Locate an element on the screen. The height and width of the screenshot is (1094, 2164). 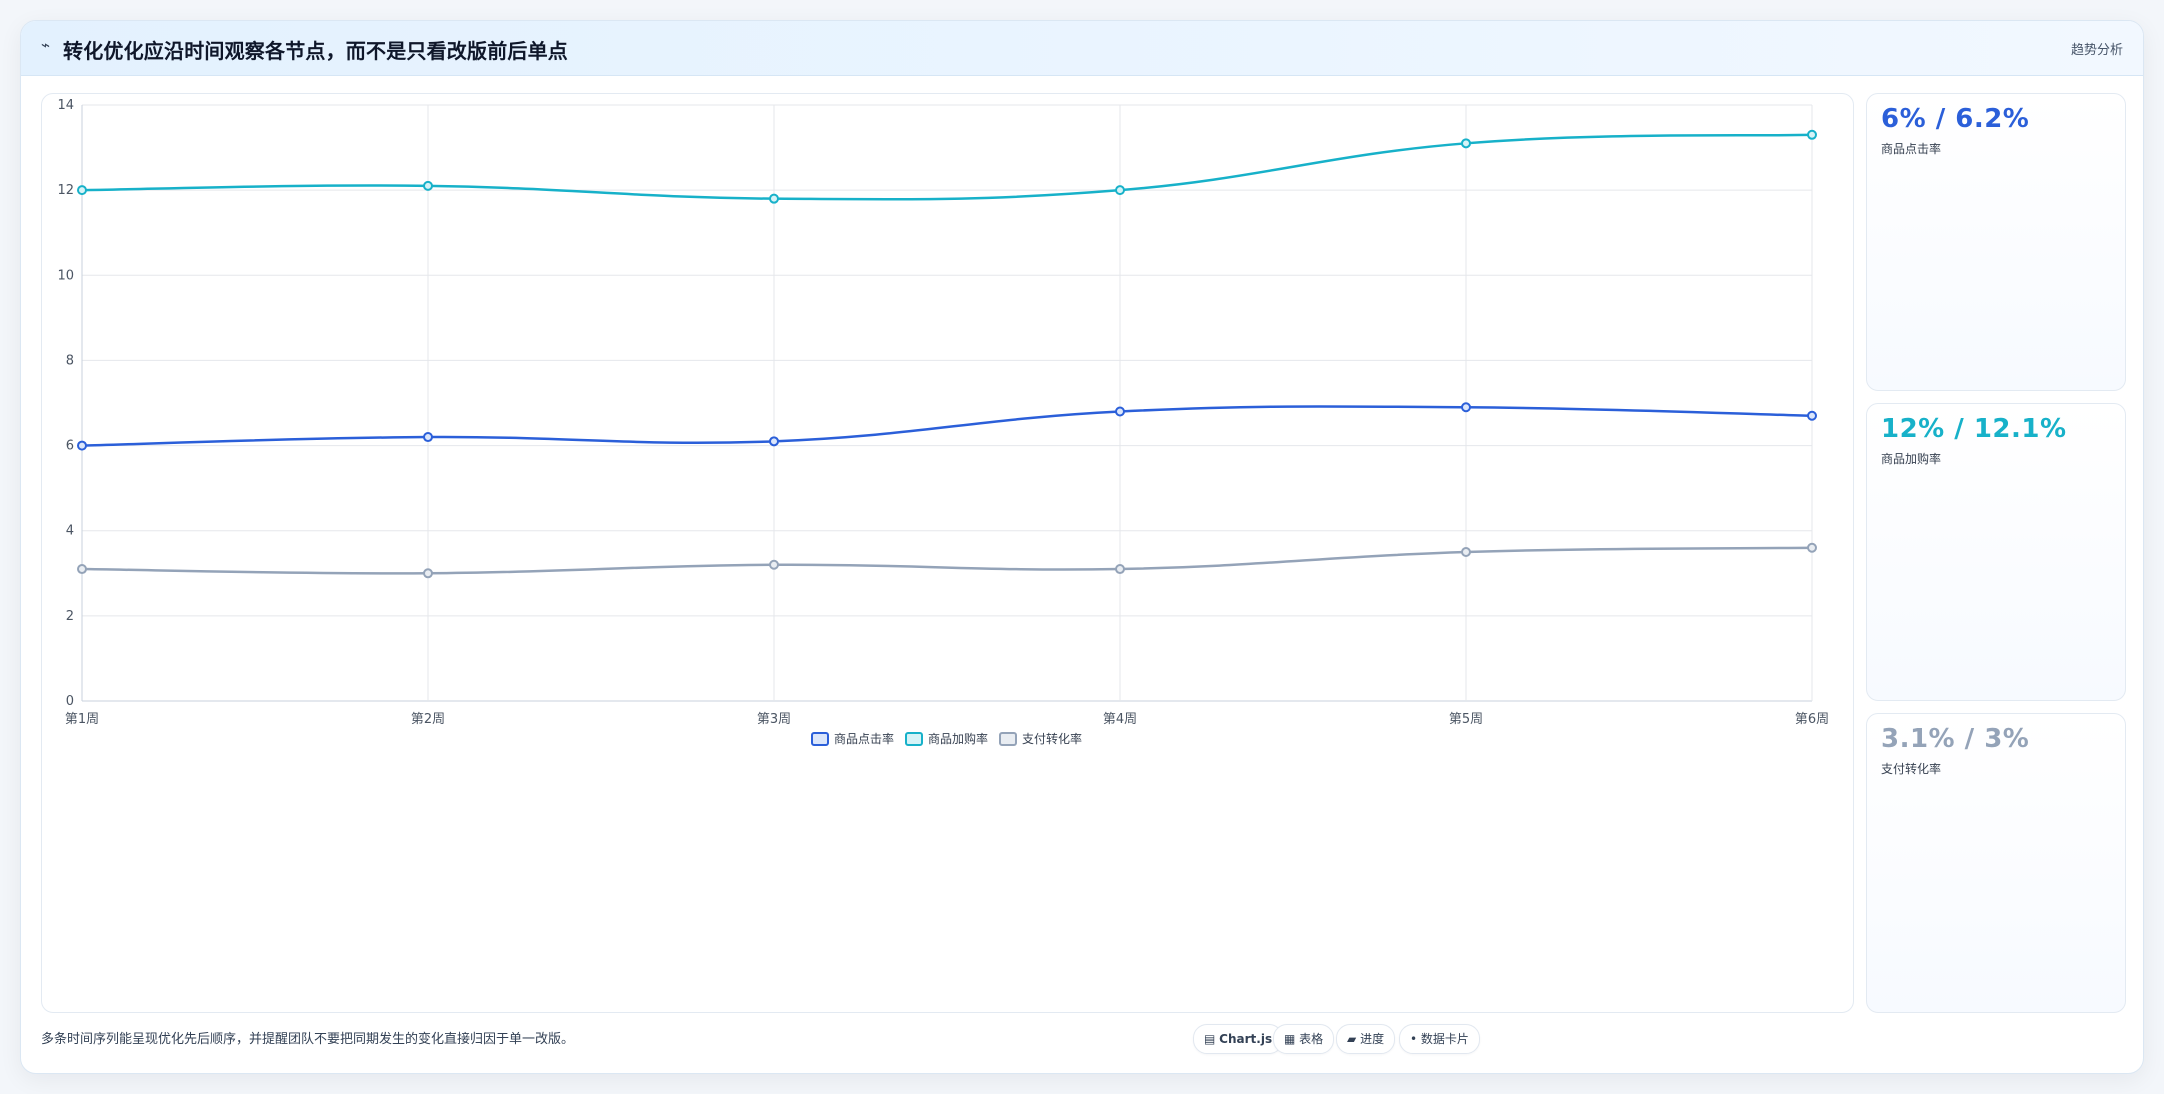
trend-analysis-button: 趋势分析 is located at coordinates (2096, 50).